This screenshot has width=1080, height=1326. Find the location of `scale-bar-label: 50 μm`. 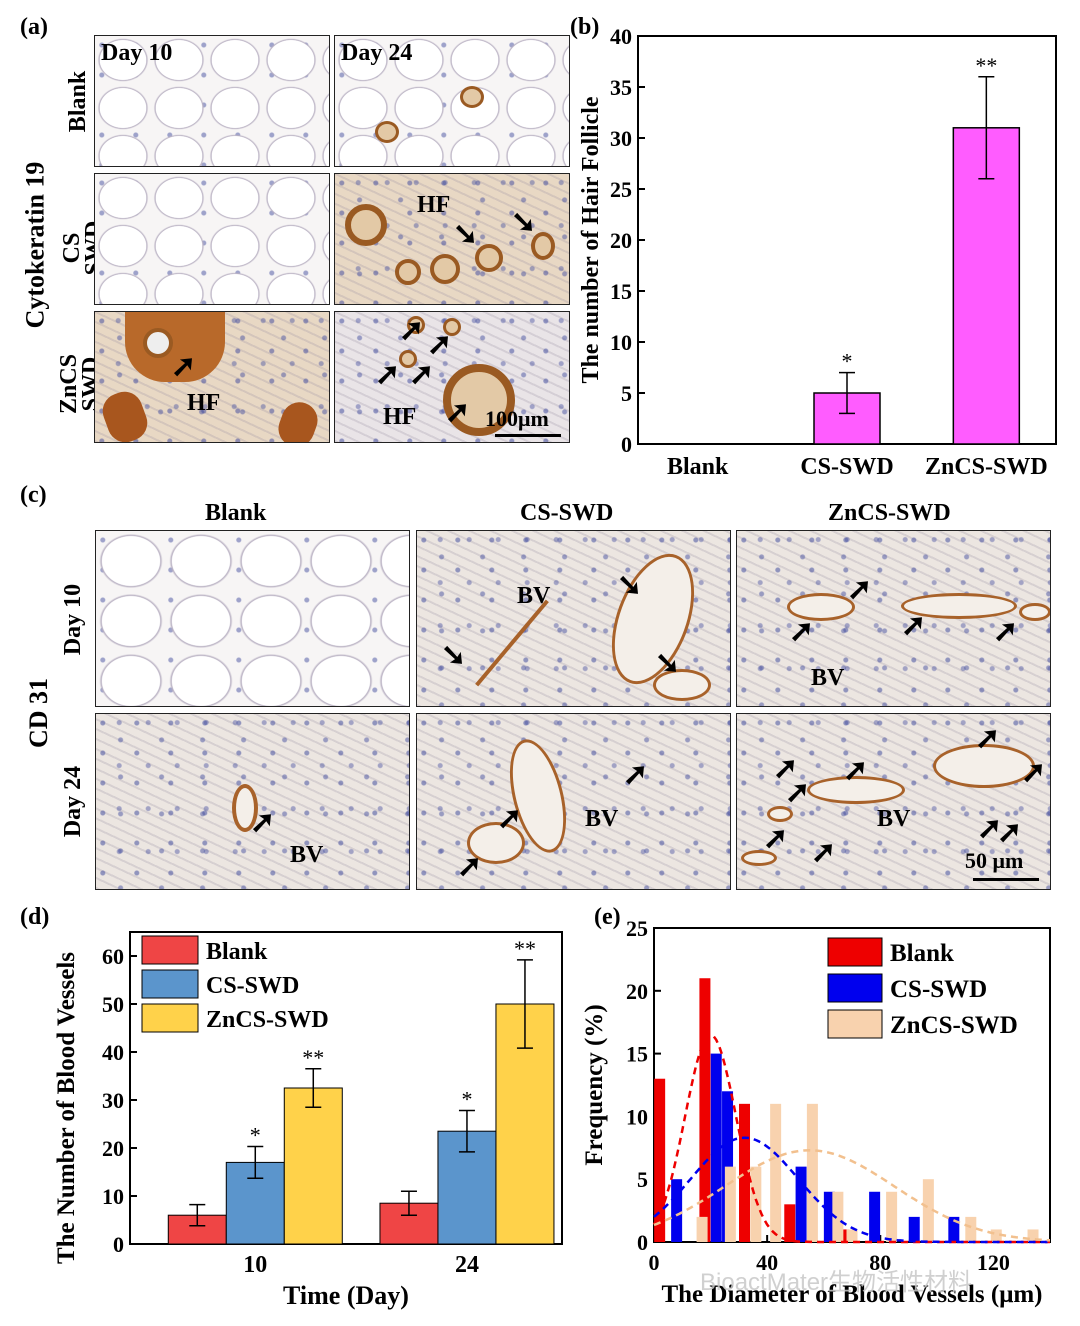

scale-bar-label: 50 μm is located at coordinates (994, 860).